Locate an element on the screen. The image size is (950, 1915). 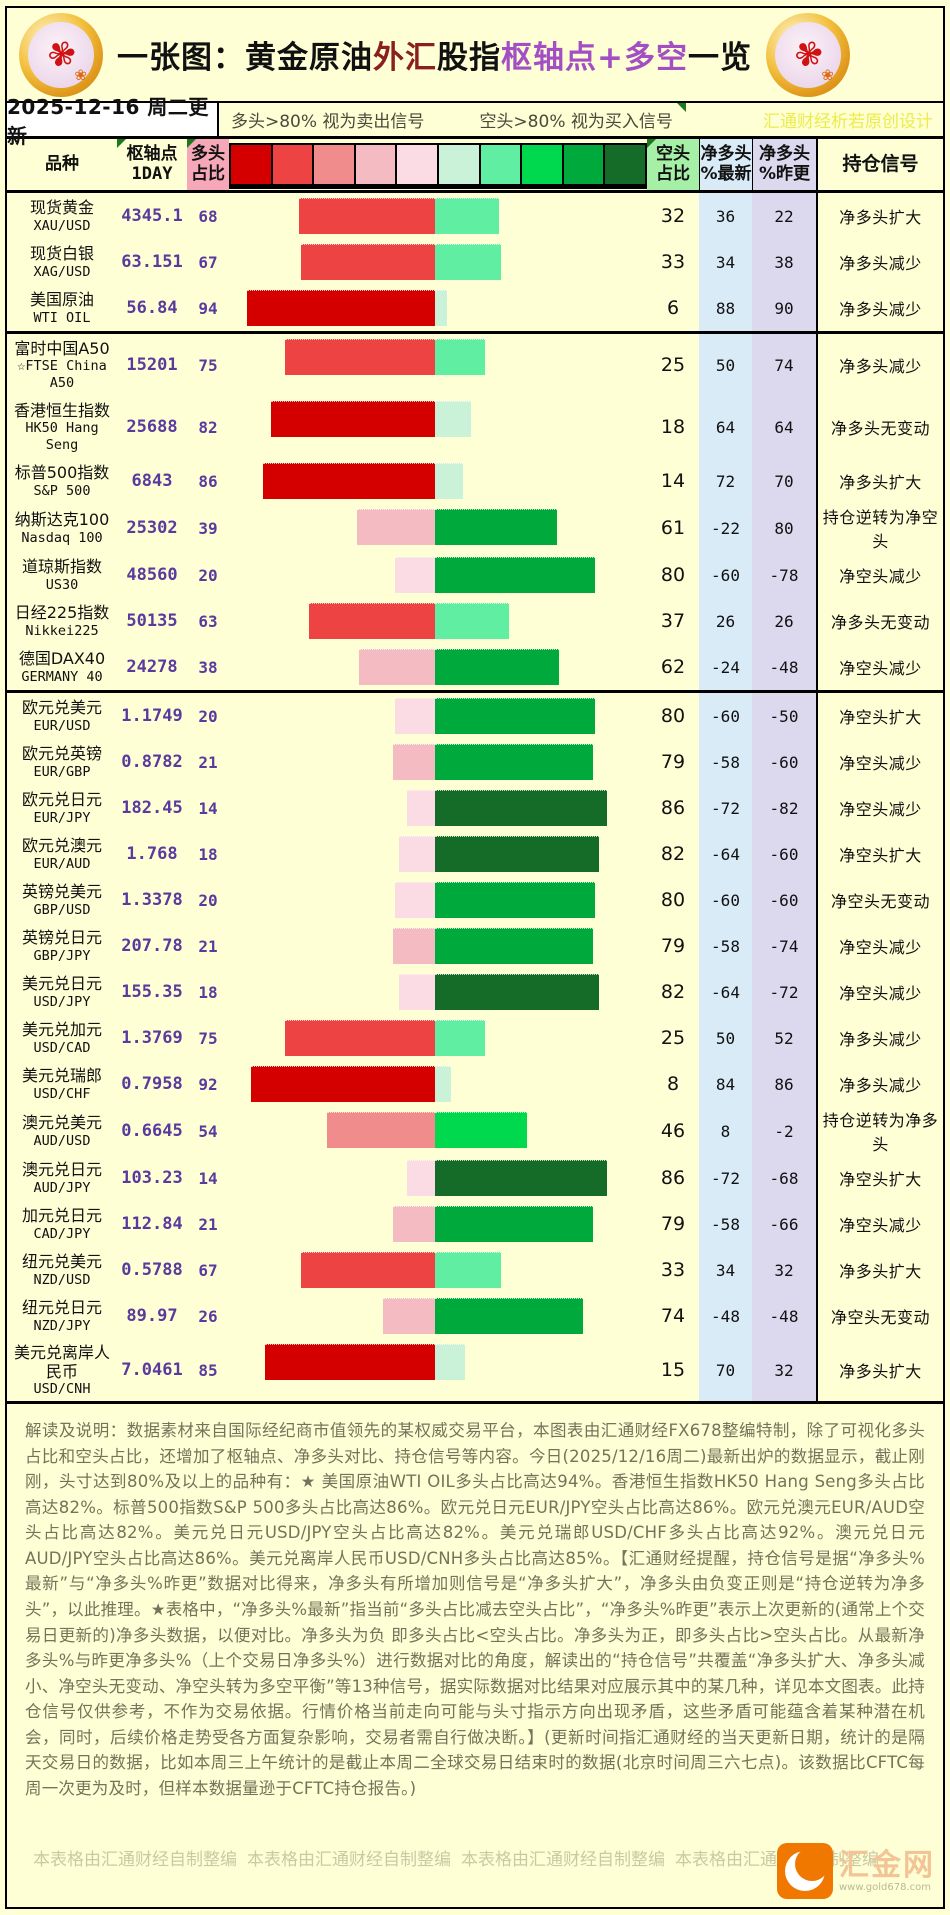
product-name: 德国DAX40 is located at coordinates (62, 659).